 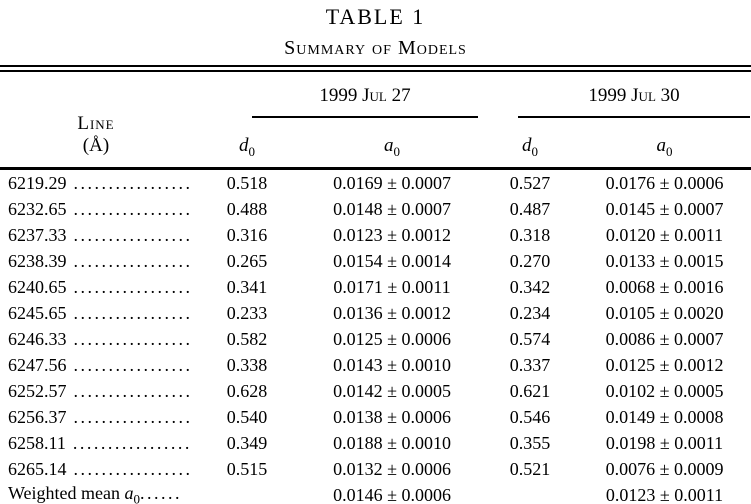 I want to click on jul30-a0-cell: 0.0105 ± 0.0020, so click(x=664, y=312).